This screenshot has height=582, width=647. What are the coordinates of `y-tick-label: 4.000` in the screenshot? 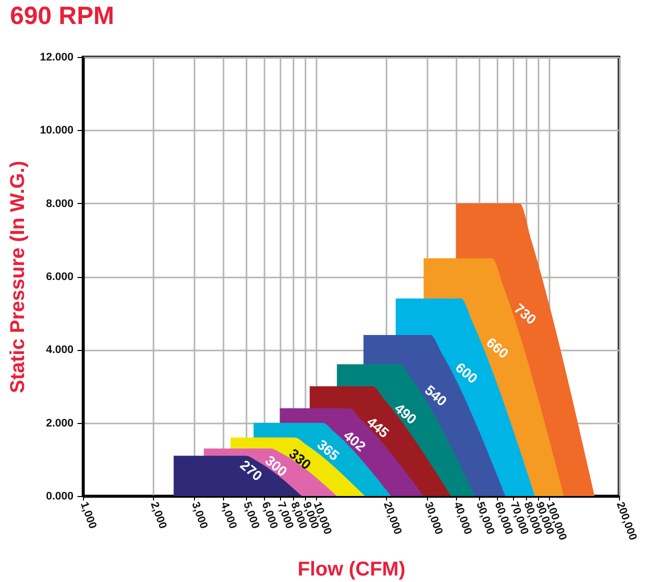 It's located at (60, 350).